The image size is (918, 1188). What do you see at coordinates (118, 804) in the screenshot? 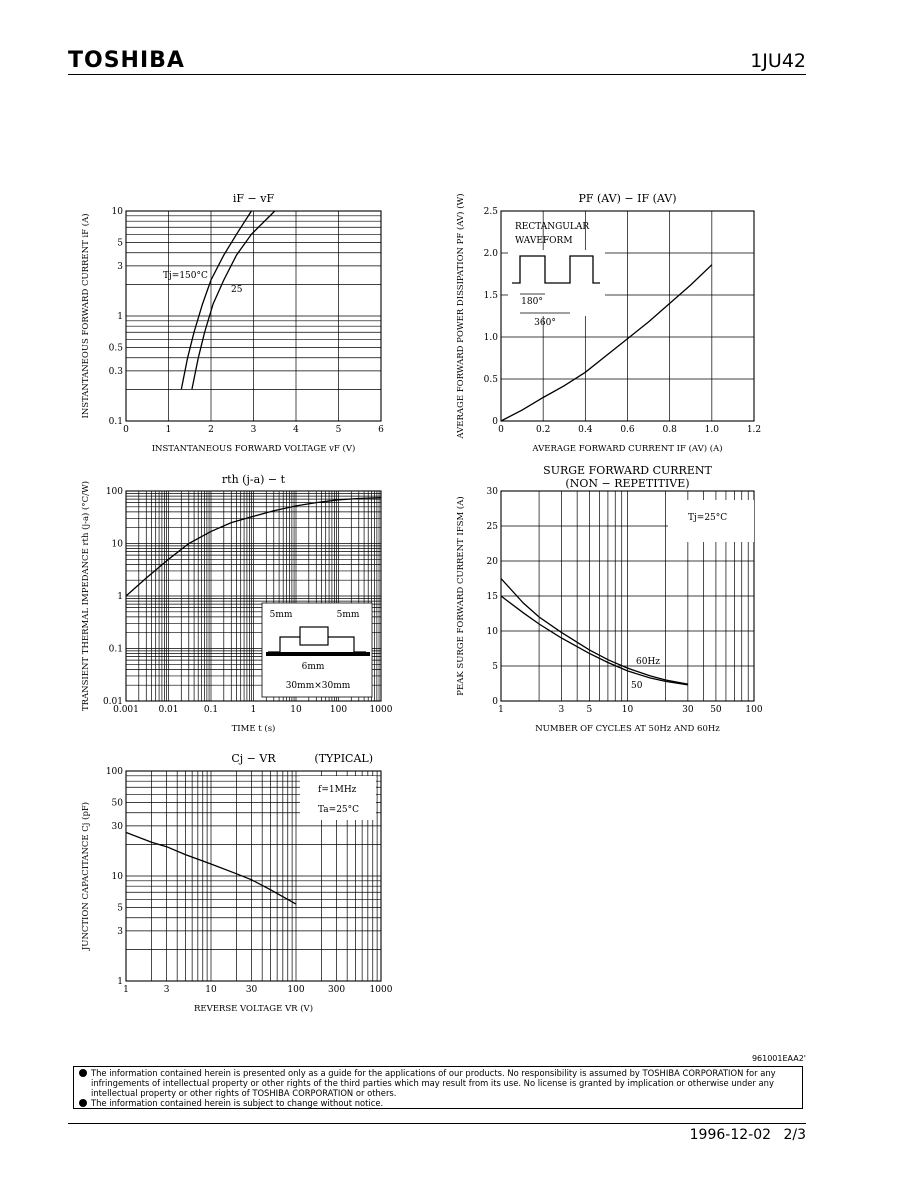
I see `y-tick-label: 50` at bounding box center [118, 804].